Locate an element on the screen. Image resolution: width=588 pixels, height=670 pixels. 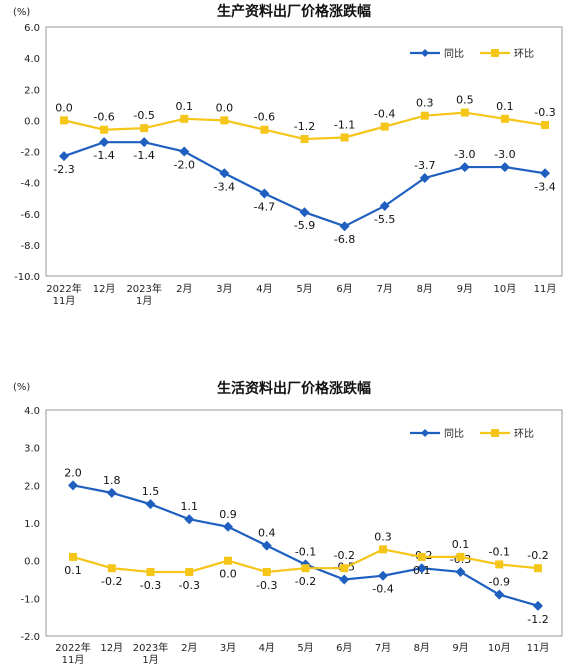
x-tick-label: 4月 is located at coordinates (267, 648).